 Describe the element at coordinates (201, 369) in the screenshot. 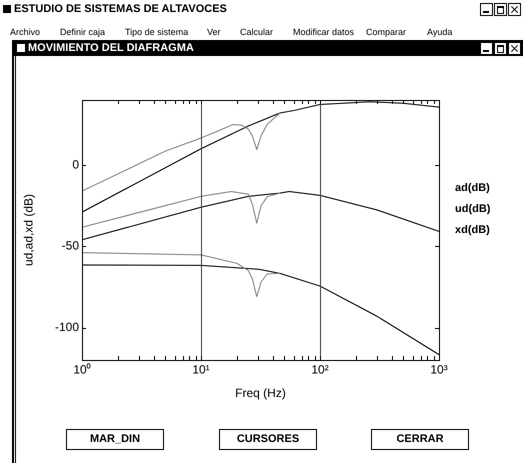

I see `x-tick-label: 10¹` at that location.